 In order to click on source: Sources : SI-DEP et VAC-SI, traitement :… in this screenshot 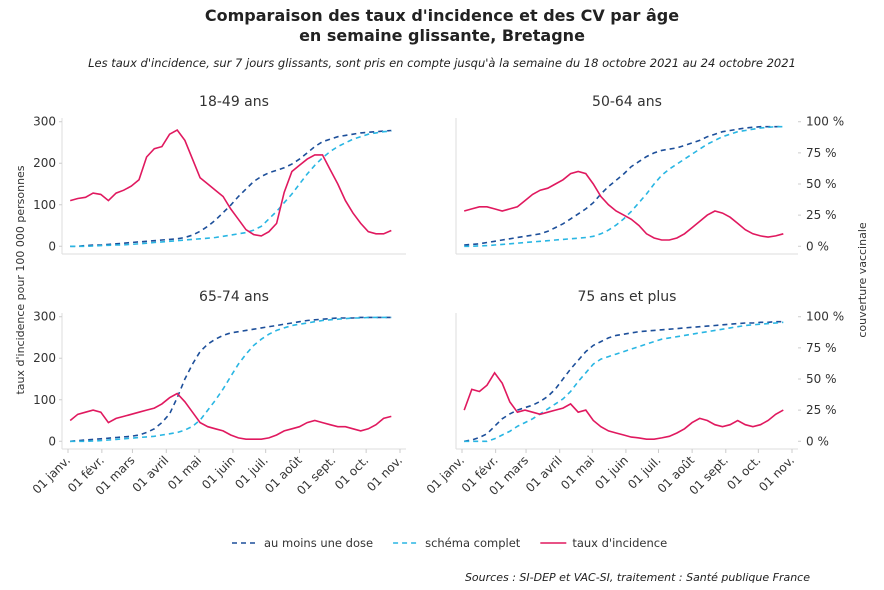, I will do `click(637, 577)`.